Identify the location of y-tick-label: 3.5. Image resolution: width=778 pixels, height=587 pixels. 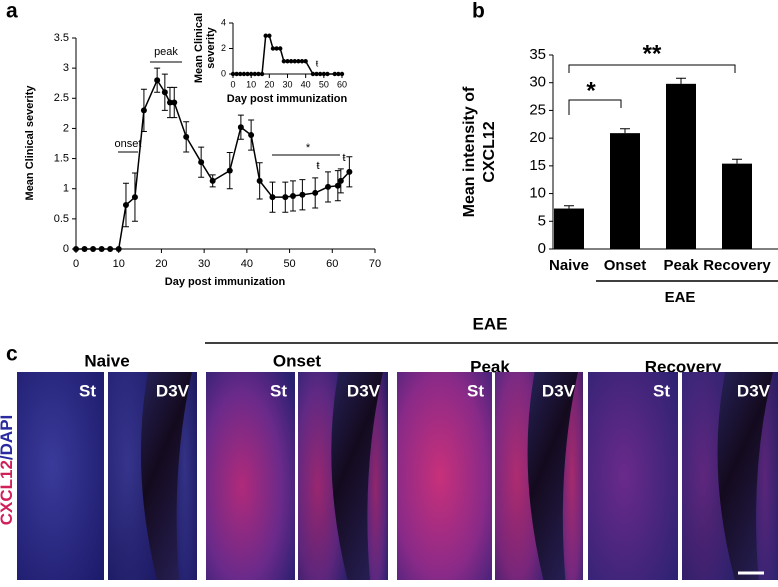
(61, 38).